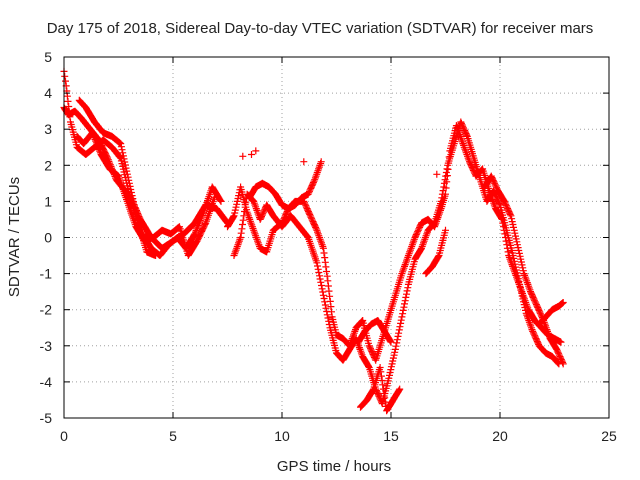 This screenshot has width=640, height=480. I want to click on x-tick-label: 20, so click(500, 436).